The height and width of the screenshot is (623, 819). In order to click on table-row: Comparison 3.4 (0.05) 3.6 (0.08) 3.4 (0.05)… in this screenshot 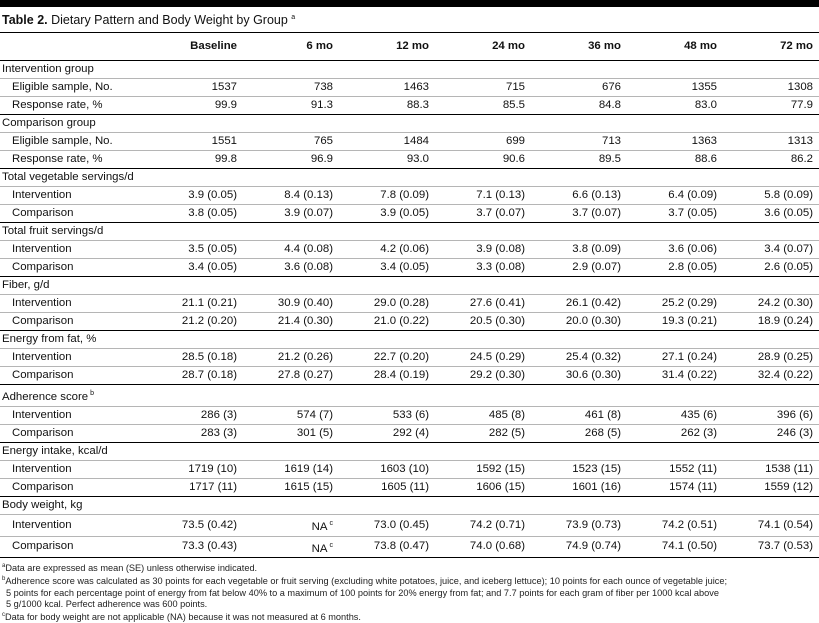, I will do `click(409, 267)`.